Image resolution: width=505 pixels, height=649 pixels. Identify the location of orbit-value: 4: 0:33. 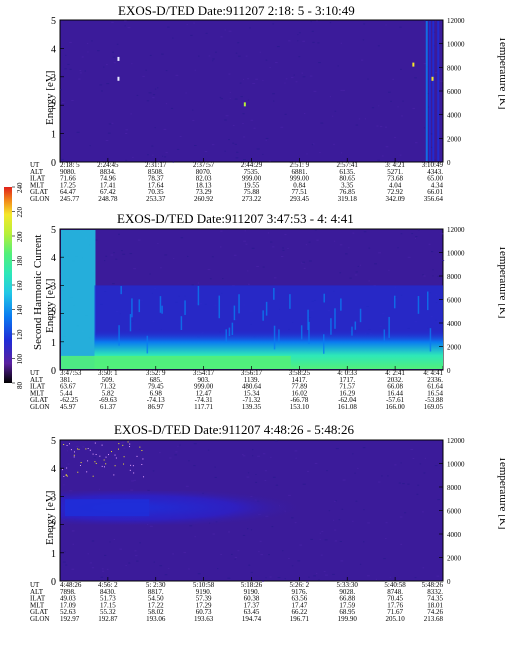
(347, 373).